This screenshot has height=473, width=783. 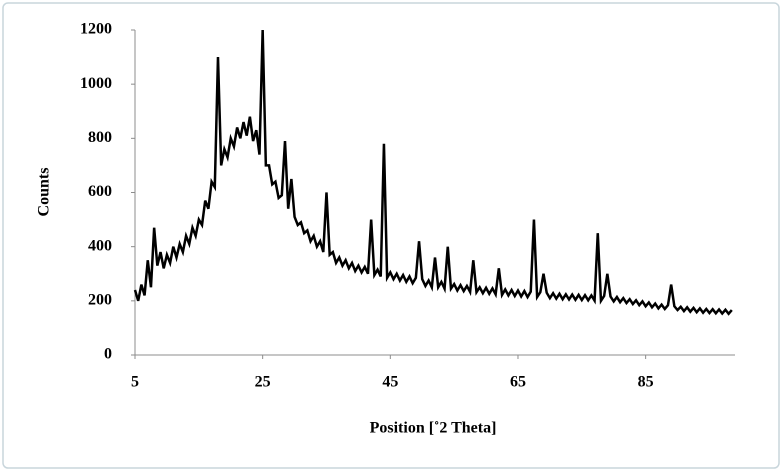 I want to click on y-axis-title: Counts, so click(x=44, y=192).